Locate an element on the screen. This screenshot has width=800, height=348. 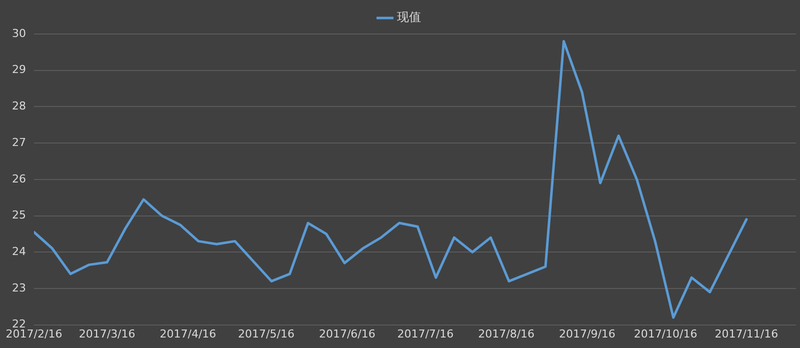
x-tick-label: 2017/3/16 is located at coordinates (107, 333).